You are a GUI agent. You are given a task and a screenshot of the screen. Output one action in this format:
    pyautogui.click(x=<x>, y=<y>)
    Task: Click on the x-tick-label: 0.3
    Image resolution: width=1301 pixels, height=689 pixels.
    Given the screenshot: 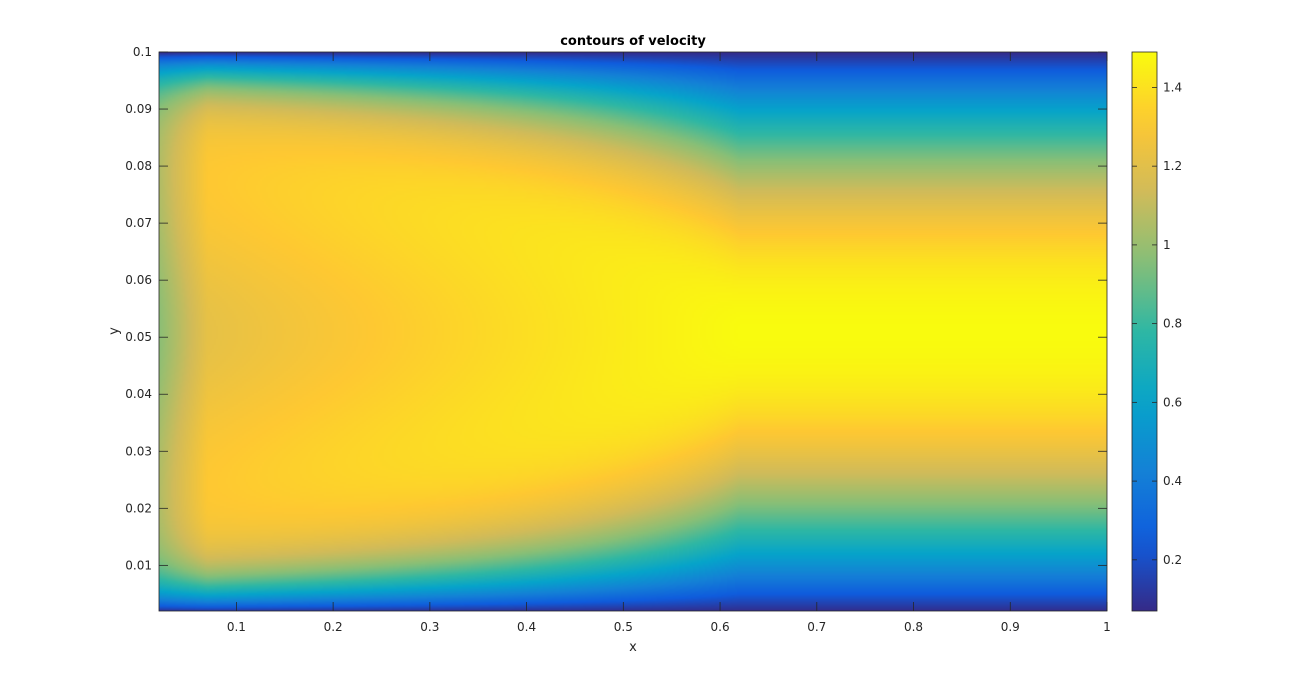 What is the action you would take?
    pyautogui.click(x=429, y=627)
    